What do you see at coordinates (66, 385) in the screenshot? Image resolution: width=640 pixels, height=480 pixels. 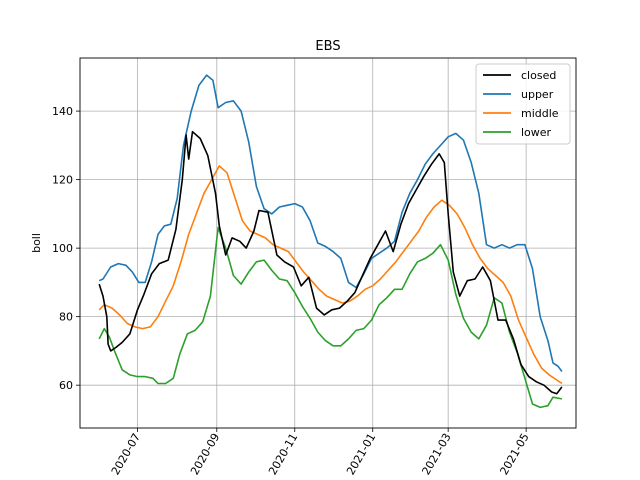 I see `y-tick-label: 60` at bounding box center [66, 385].